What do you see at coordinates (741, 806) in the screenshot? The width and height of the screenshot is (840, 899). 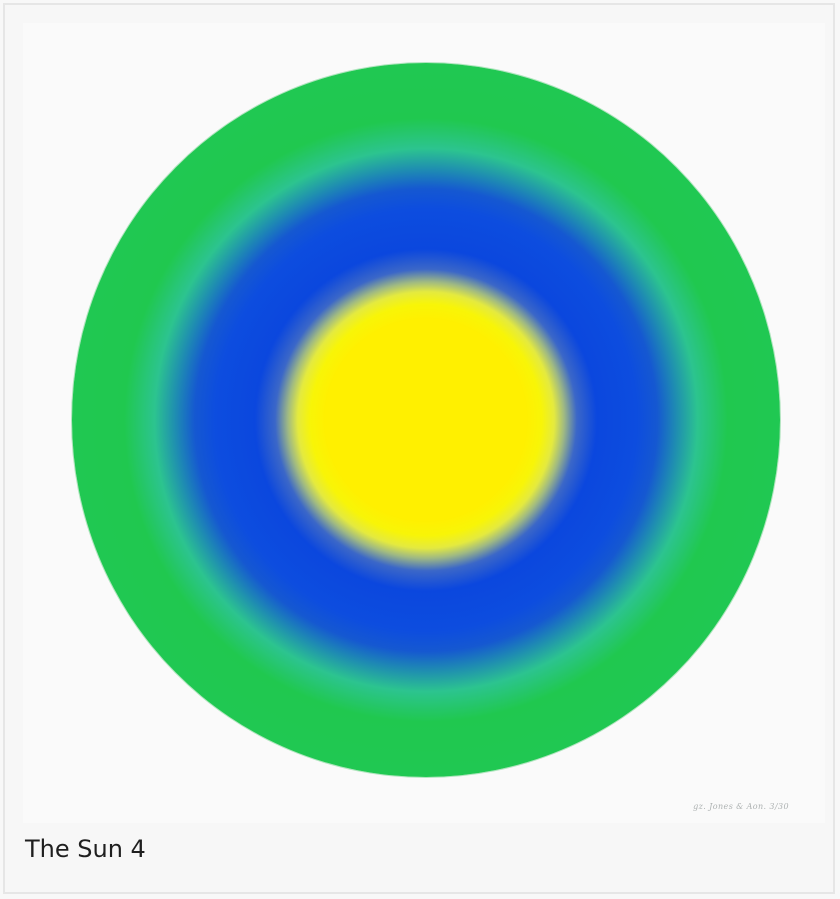 I see `artist-signature: gz. Jones & Aon. 3/30` at bounding box center [741, 806].